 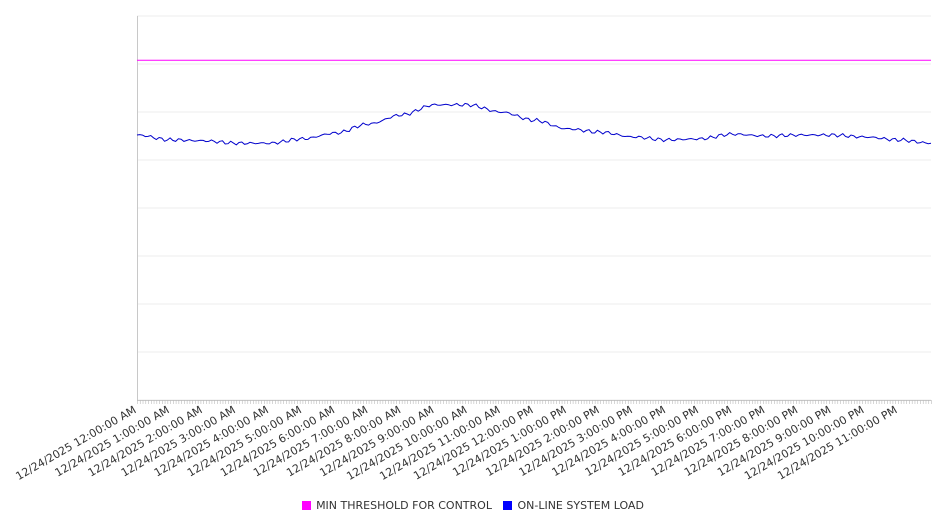 What do you see at coordinates (404, 505) in the screenshot?
I see `legend-label-threshold: MIN THRESHOLD FOR CONTROL` at bounding box center [404, 505].